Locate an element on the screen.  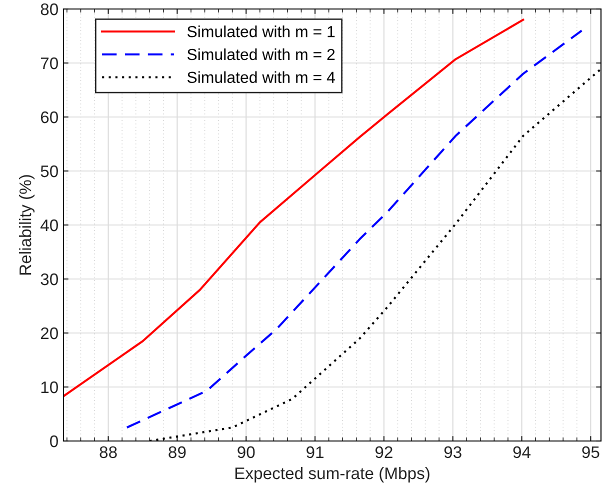
y-tick-label: 50 is located at coordinates (49, 171).